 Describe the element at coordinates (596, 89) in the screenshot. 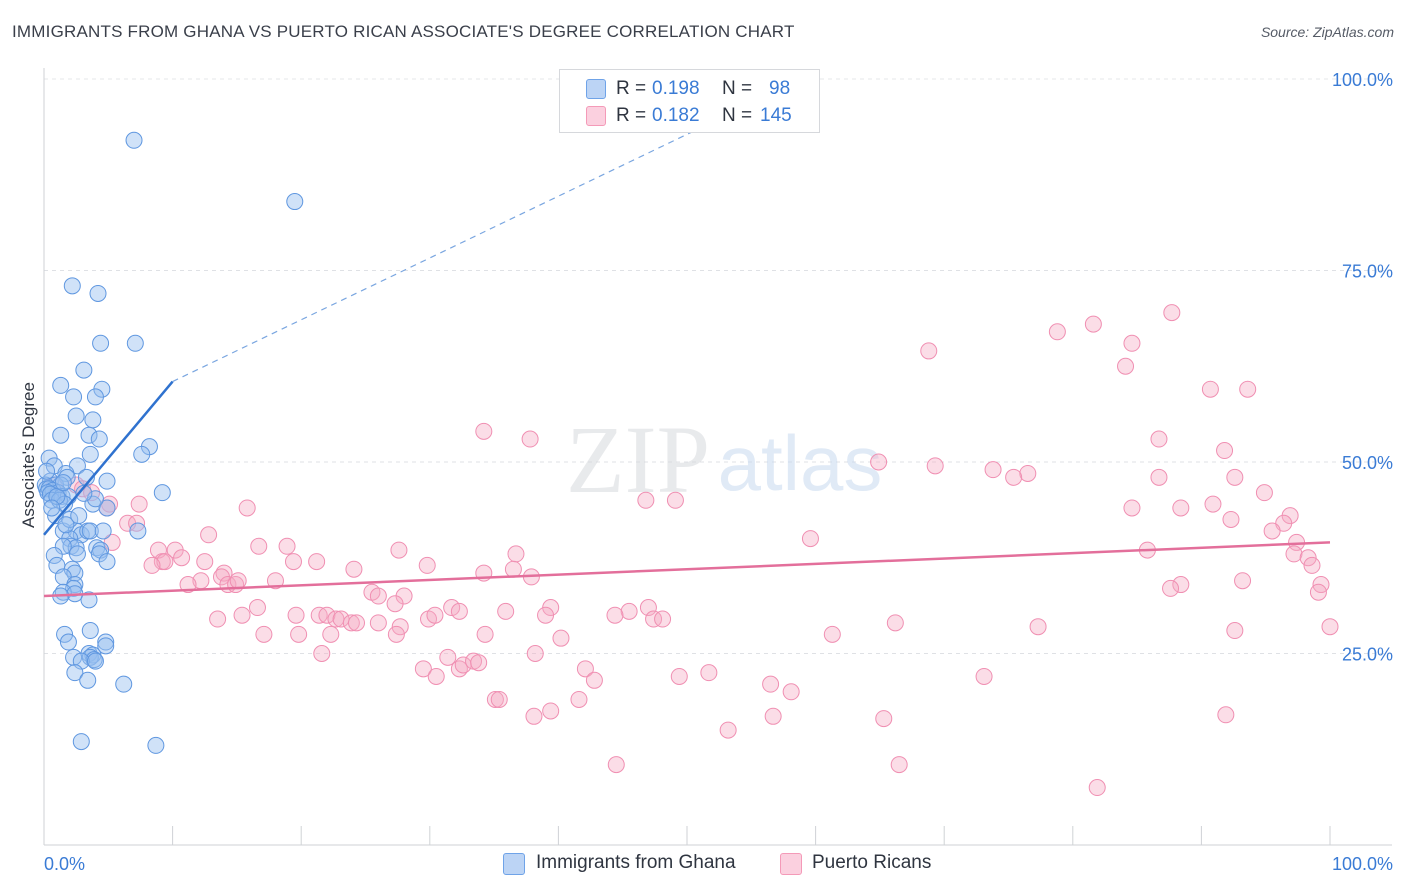

I see `legend-swatch-ghana` at that location.